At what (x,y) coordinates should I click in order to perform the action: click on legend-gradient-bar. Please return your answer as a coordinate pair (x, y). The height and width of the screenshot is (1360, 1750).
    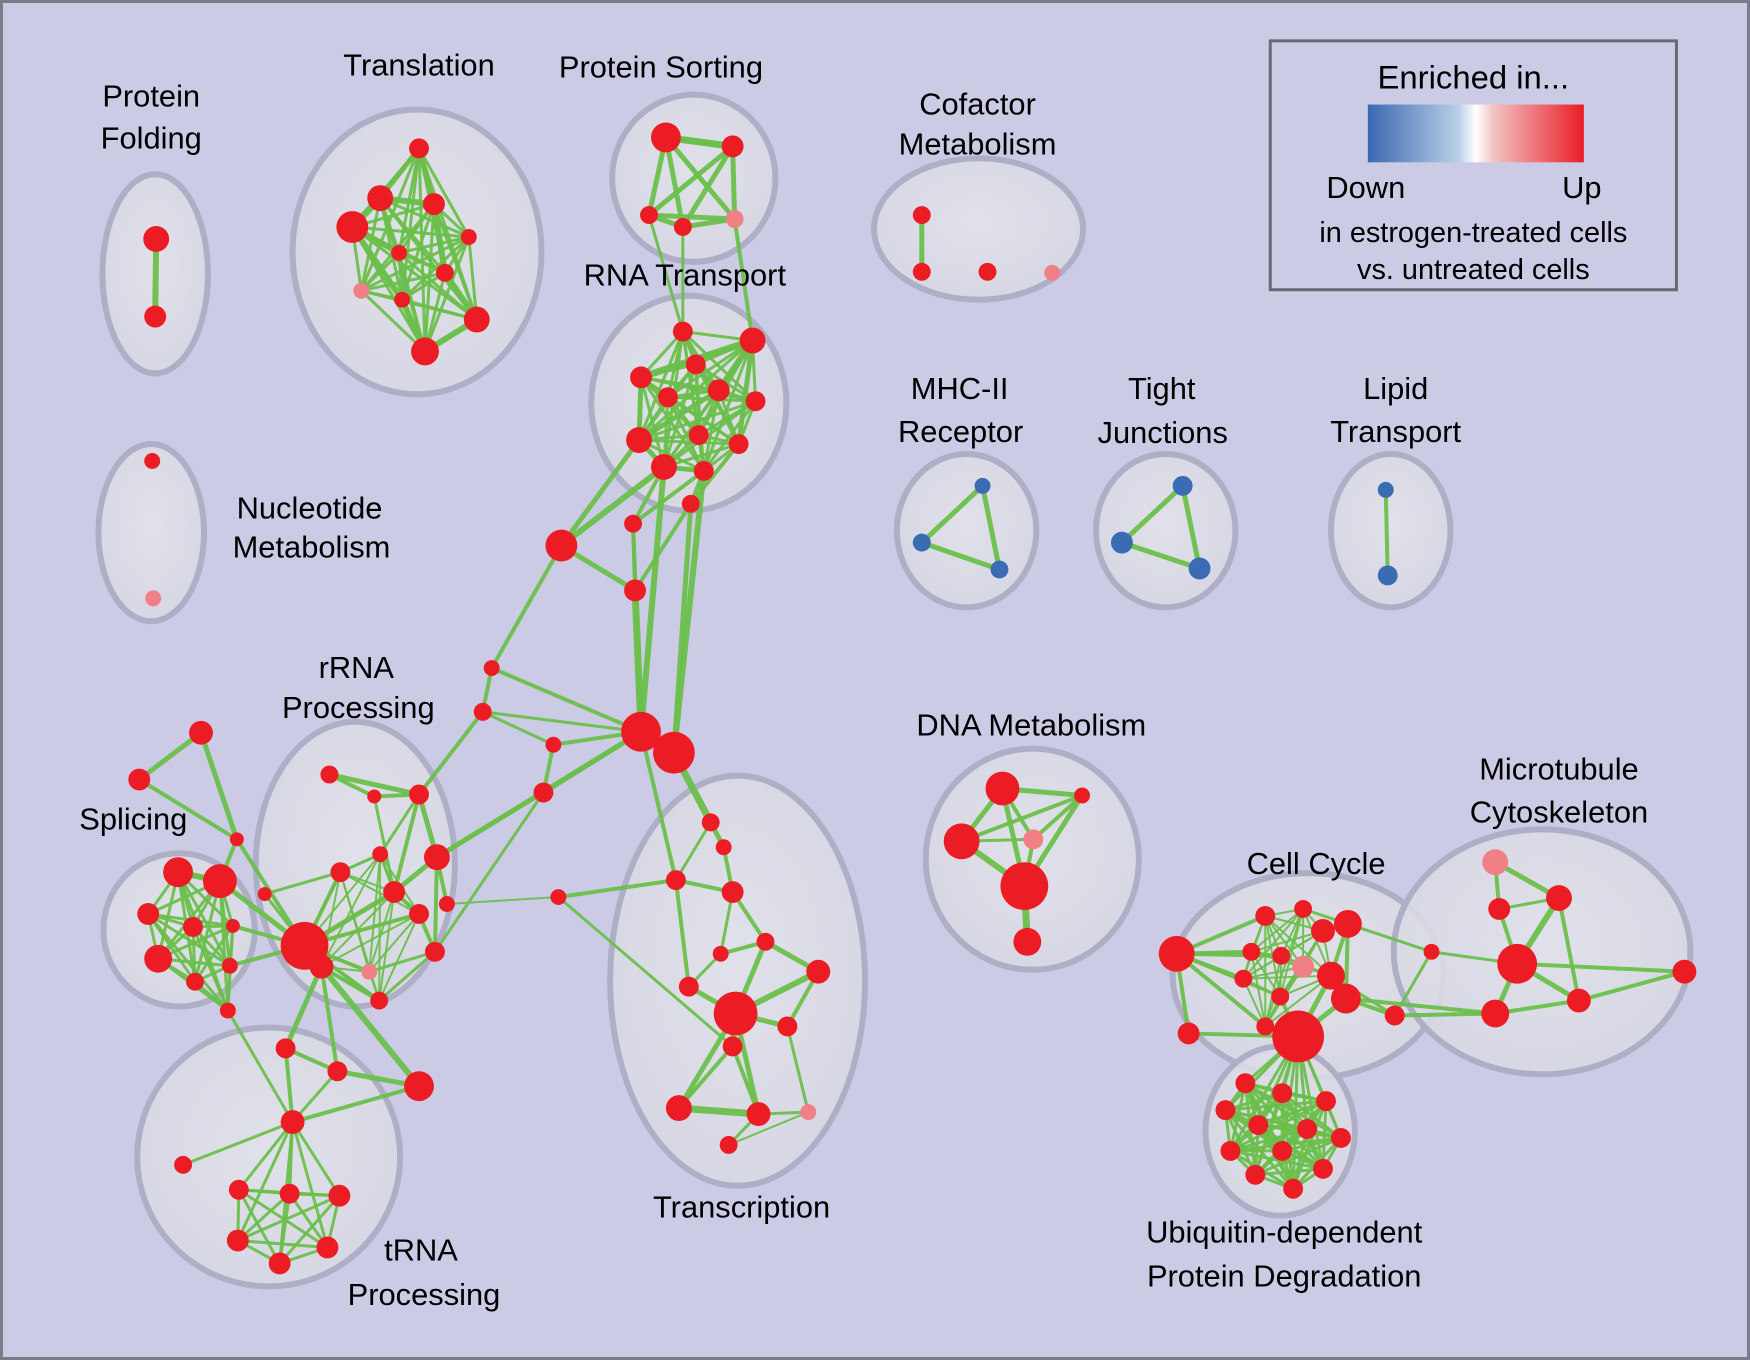
    Looking at the image, I should click on (1475, 133).